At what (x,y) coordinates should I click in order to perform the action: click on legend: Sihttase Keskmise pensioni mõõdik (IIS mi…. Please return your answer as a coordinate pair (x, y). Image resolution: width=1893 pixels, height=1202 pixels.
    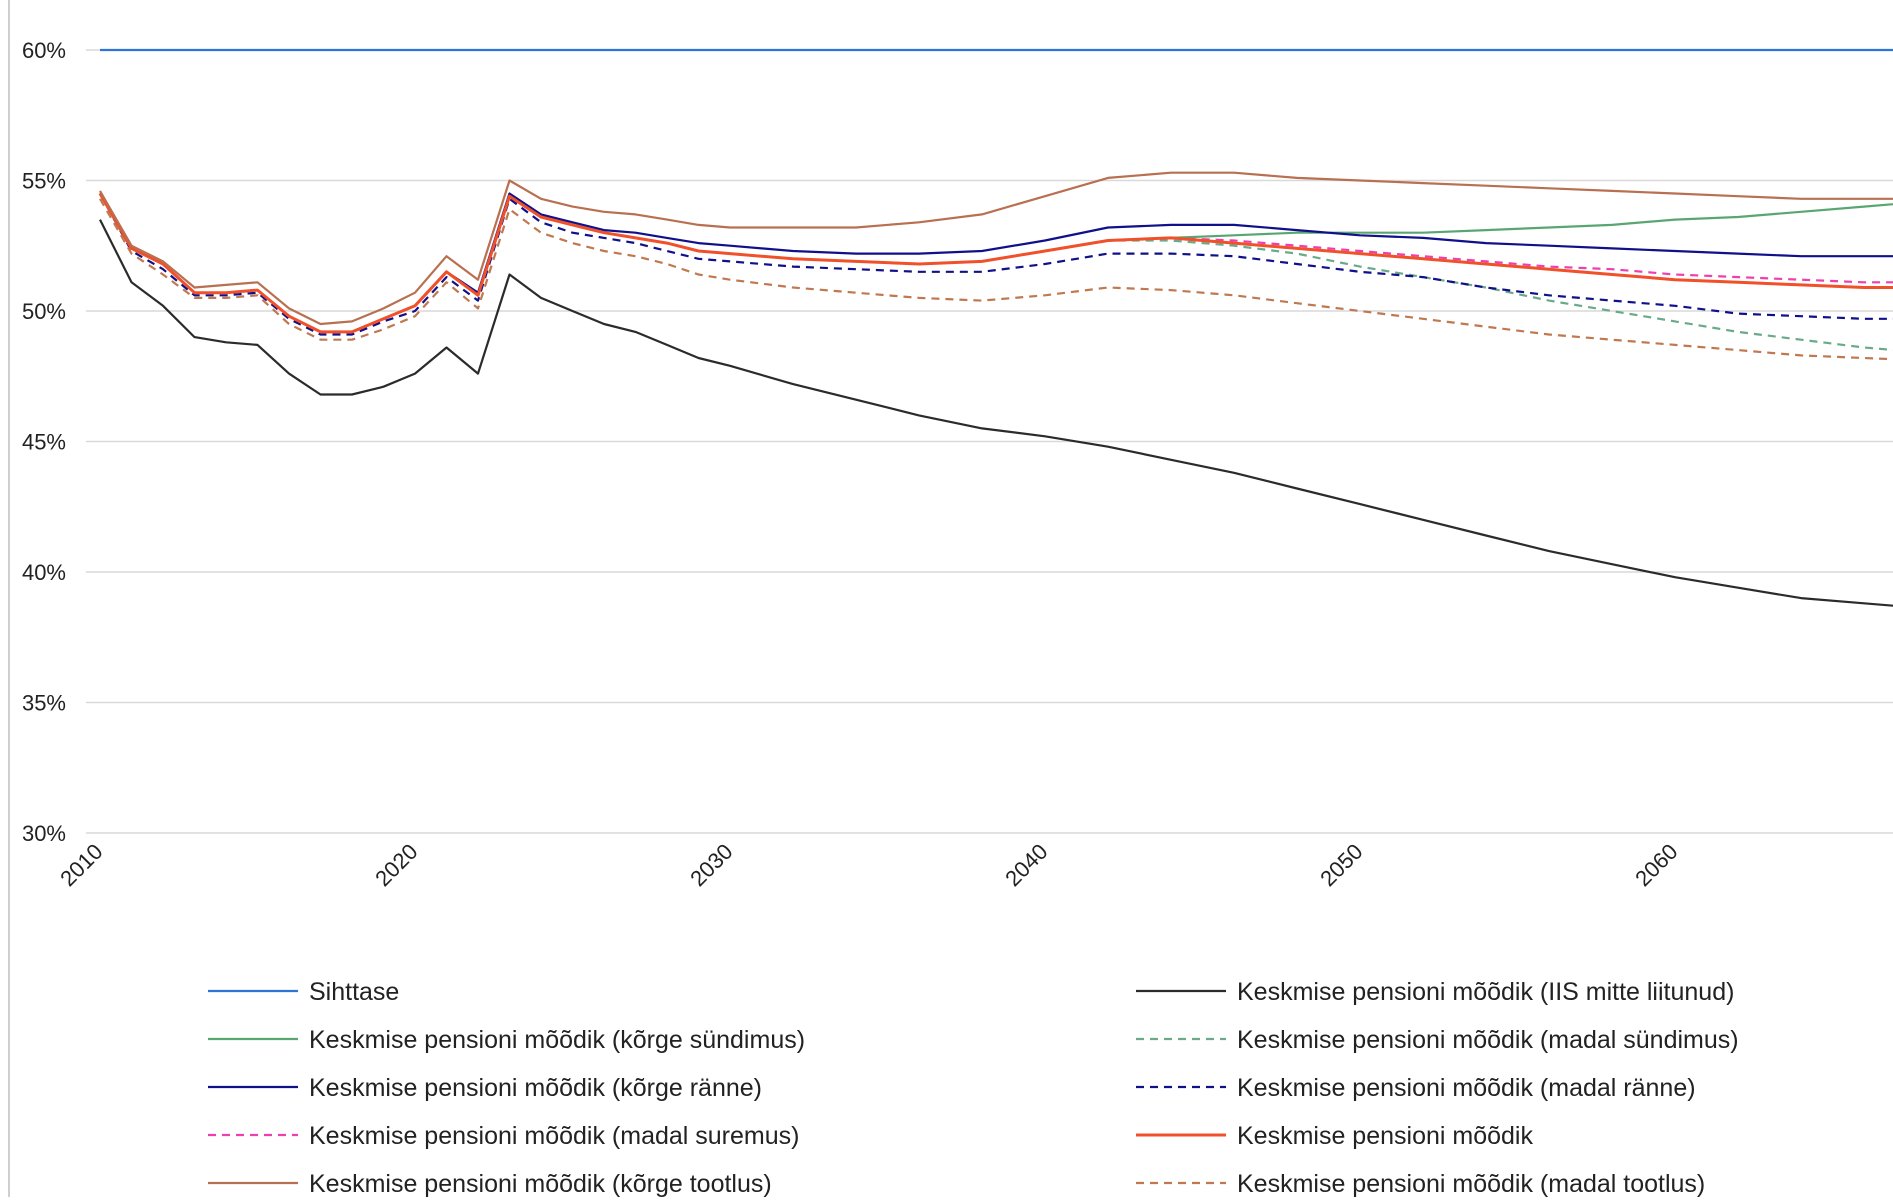
    Looking at the image, I should click on (973, 1088).